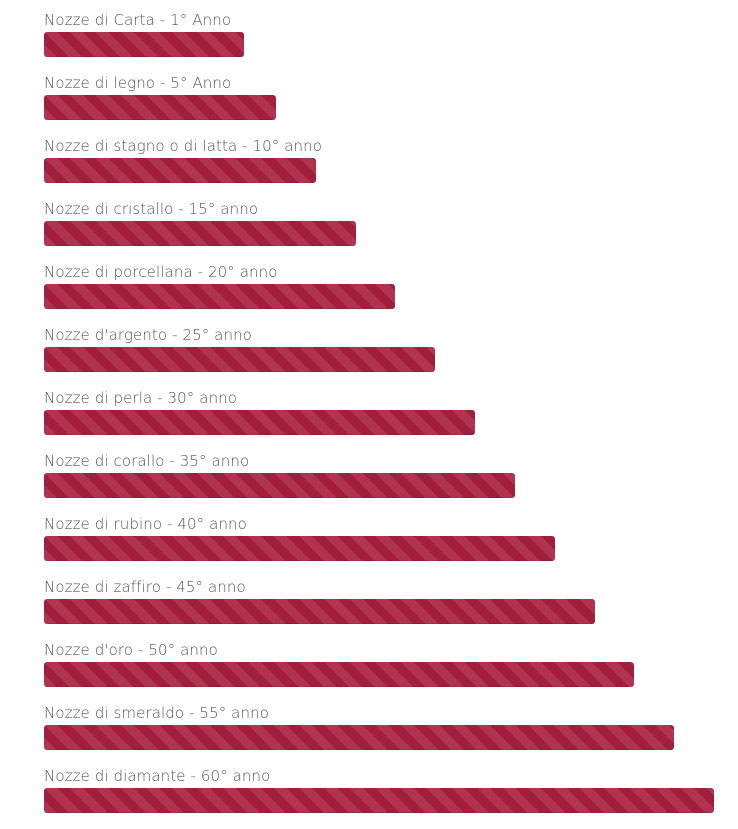 Image resolution: width=738 pixels, height=829 pixels. I want to click on bar-row: Nozze di stagno o di latta - 10° anno, so click(384, 167).